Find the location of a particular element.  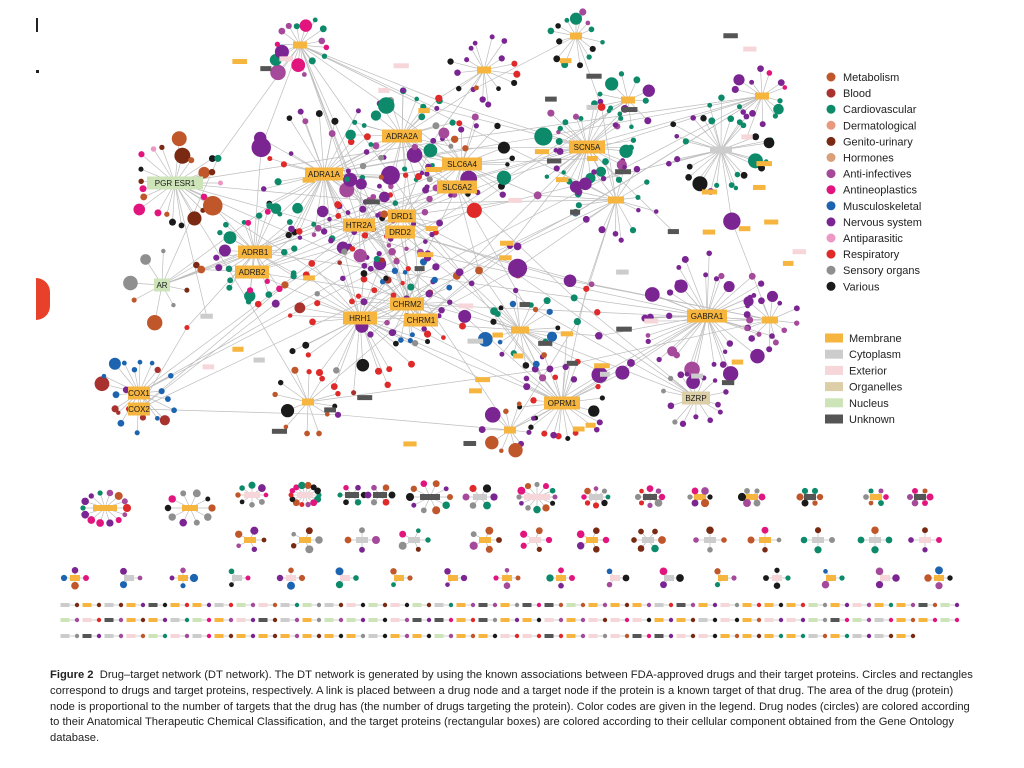

legend-drug-label: Anti-infectives is located at coordinates (877, 175).